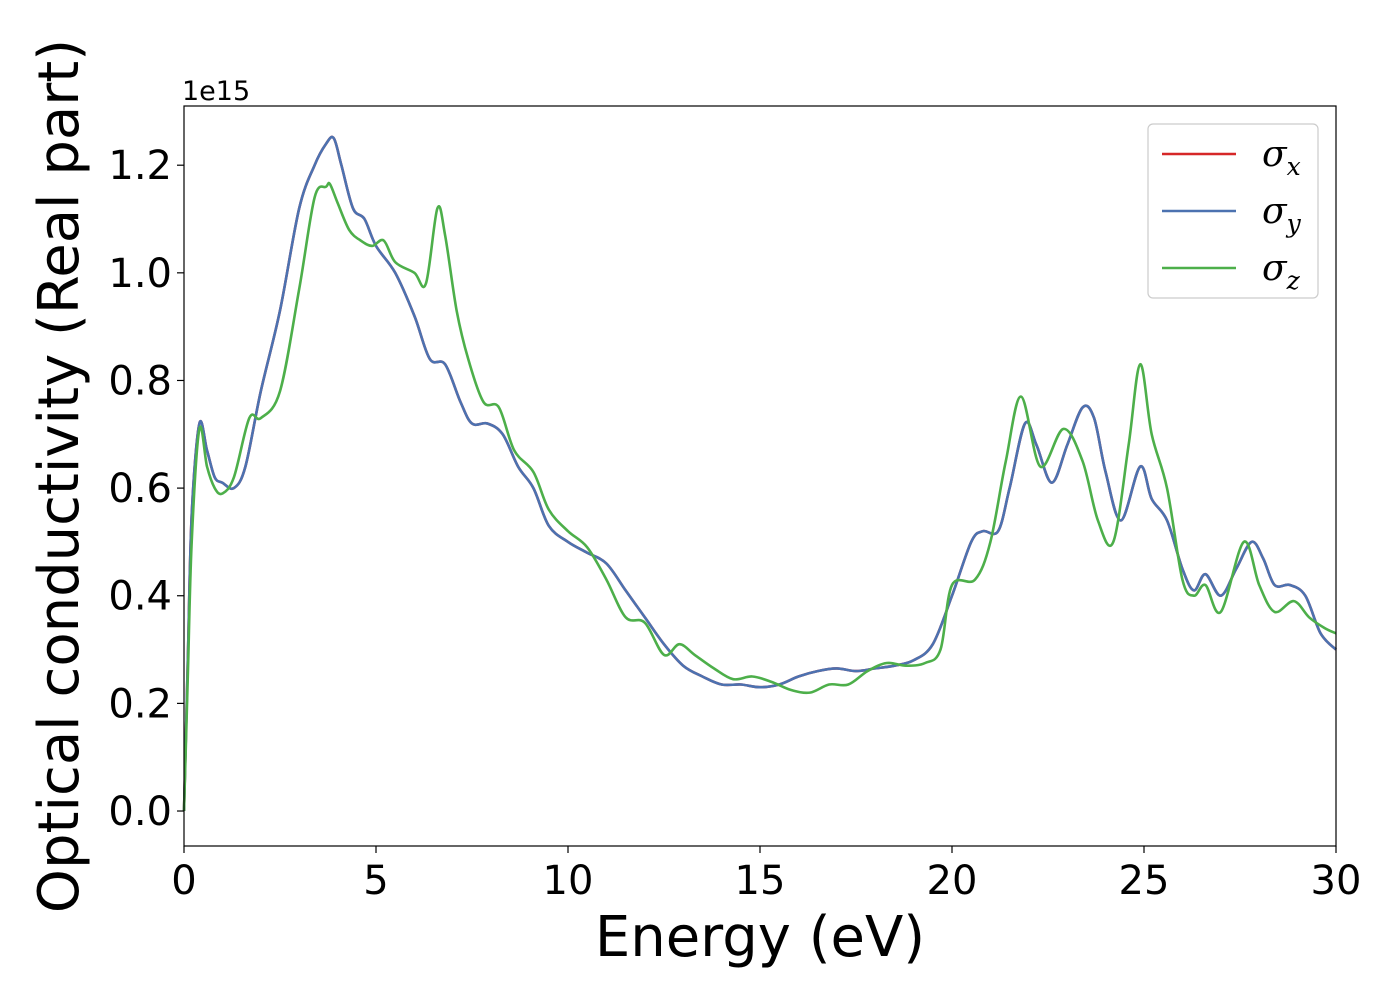 The image size is (1400, 1000). Describe the element at coordinates (760, 937) in the screenshot. I see `x-axis-title: Energy (eV)` at that location.